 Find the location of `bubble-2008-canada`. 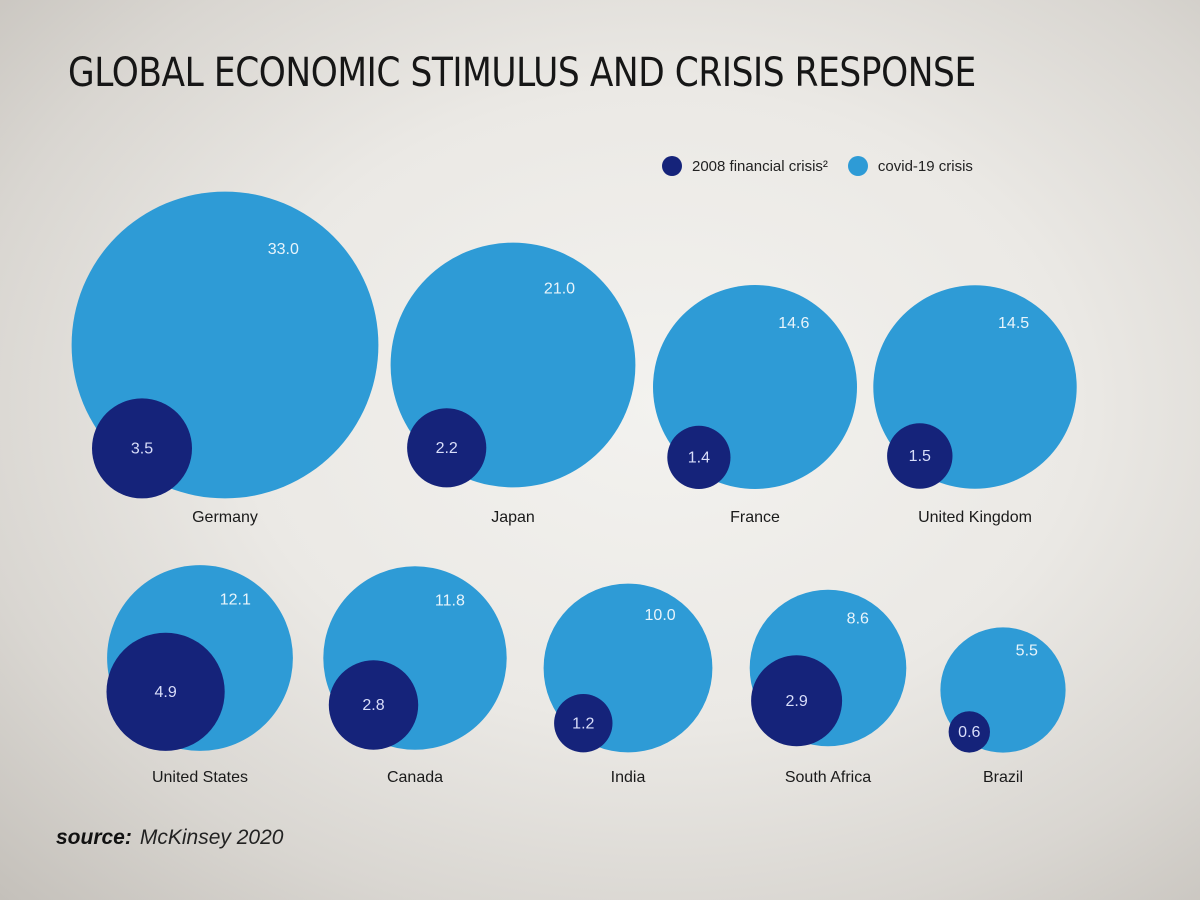

bubble-2008-canada is located at coordinates (373, 705).